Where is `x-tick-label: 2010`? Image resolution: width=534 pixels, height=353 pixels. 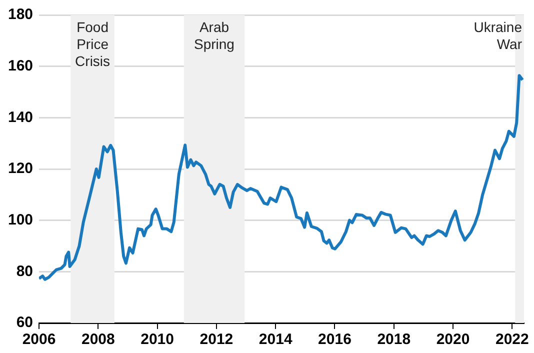 x-tick-label: 2010 is located at coordinates (157, 339).